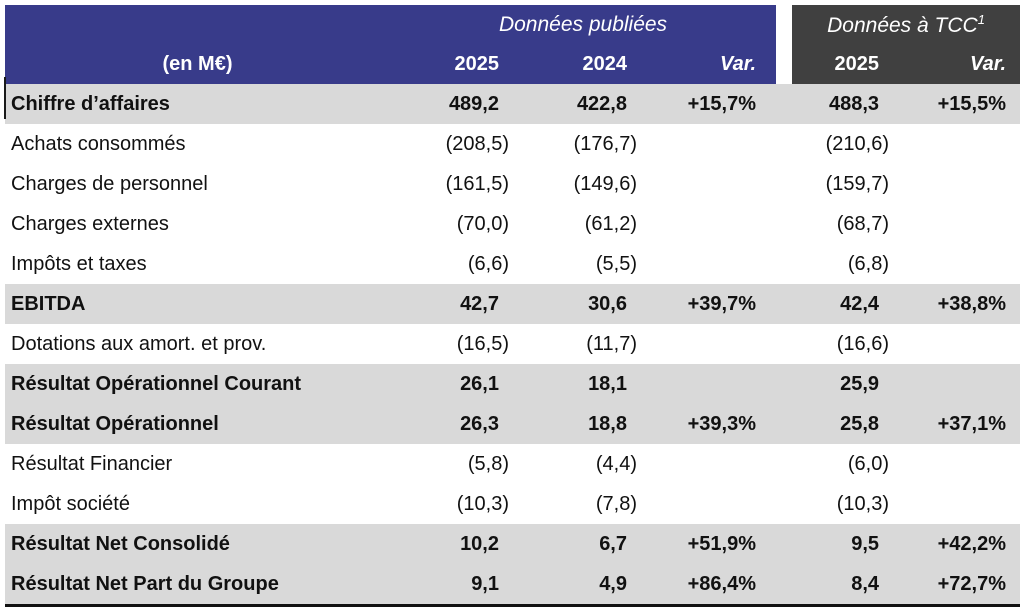  Describe the element at coordinates (708, 104) in the screenshot. I see `pub-var-cell: +15,7%` at that location.